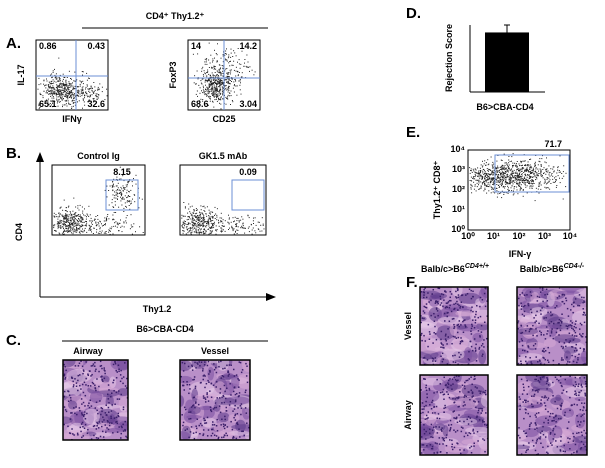 The width and height of the screenshot is (605, 468). What do you see at coordinates (96, 104) in the screenshot?
I see `quadrant-value: 32.6` at bounding box center [96, 104].